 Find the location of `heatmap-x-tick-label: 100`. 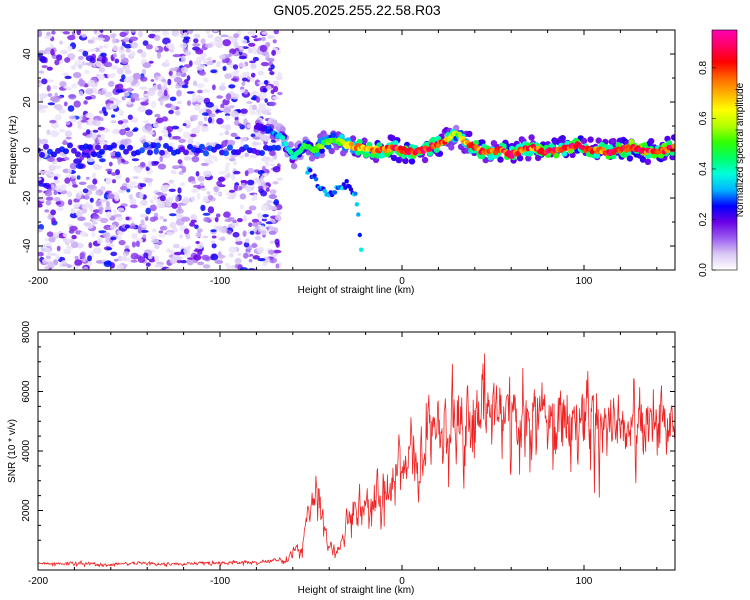

heatmap-x-tick-label: 100 is located at coordinates (584, 281).